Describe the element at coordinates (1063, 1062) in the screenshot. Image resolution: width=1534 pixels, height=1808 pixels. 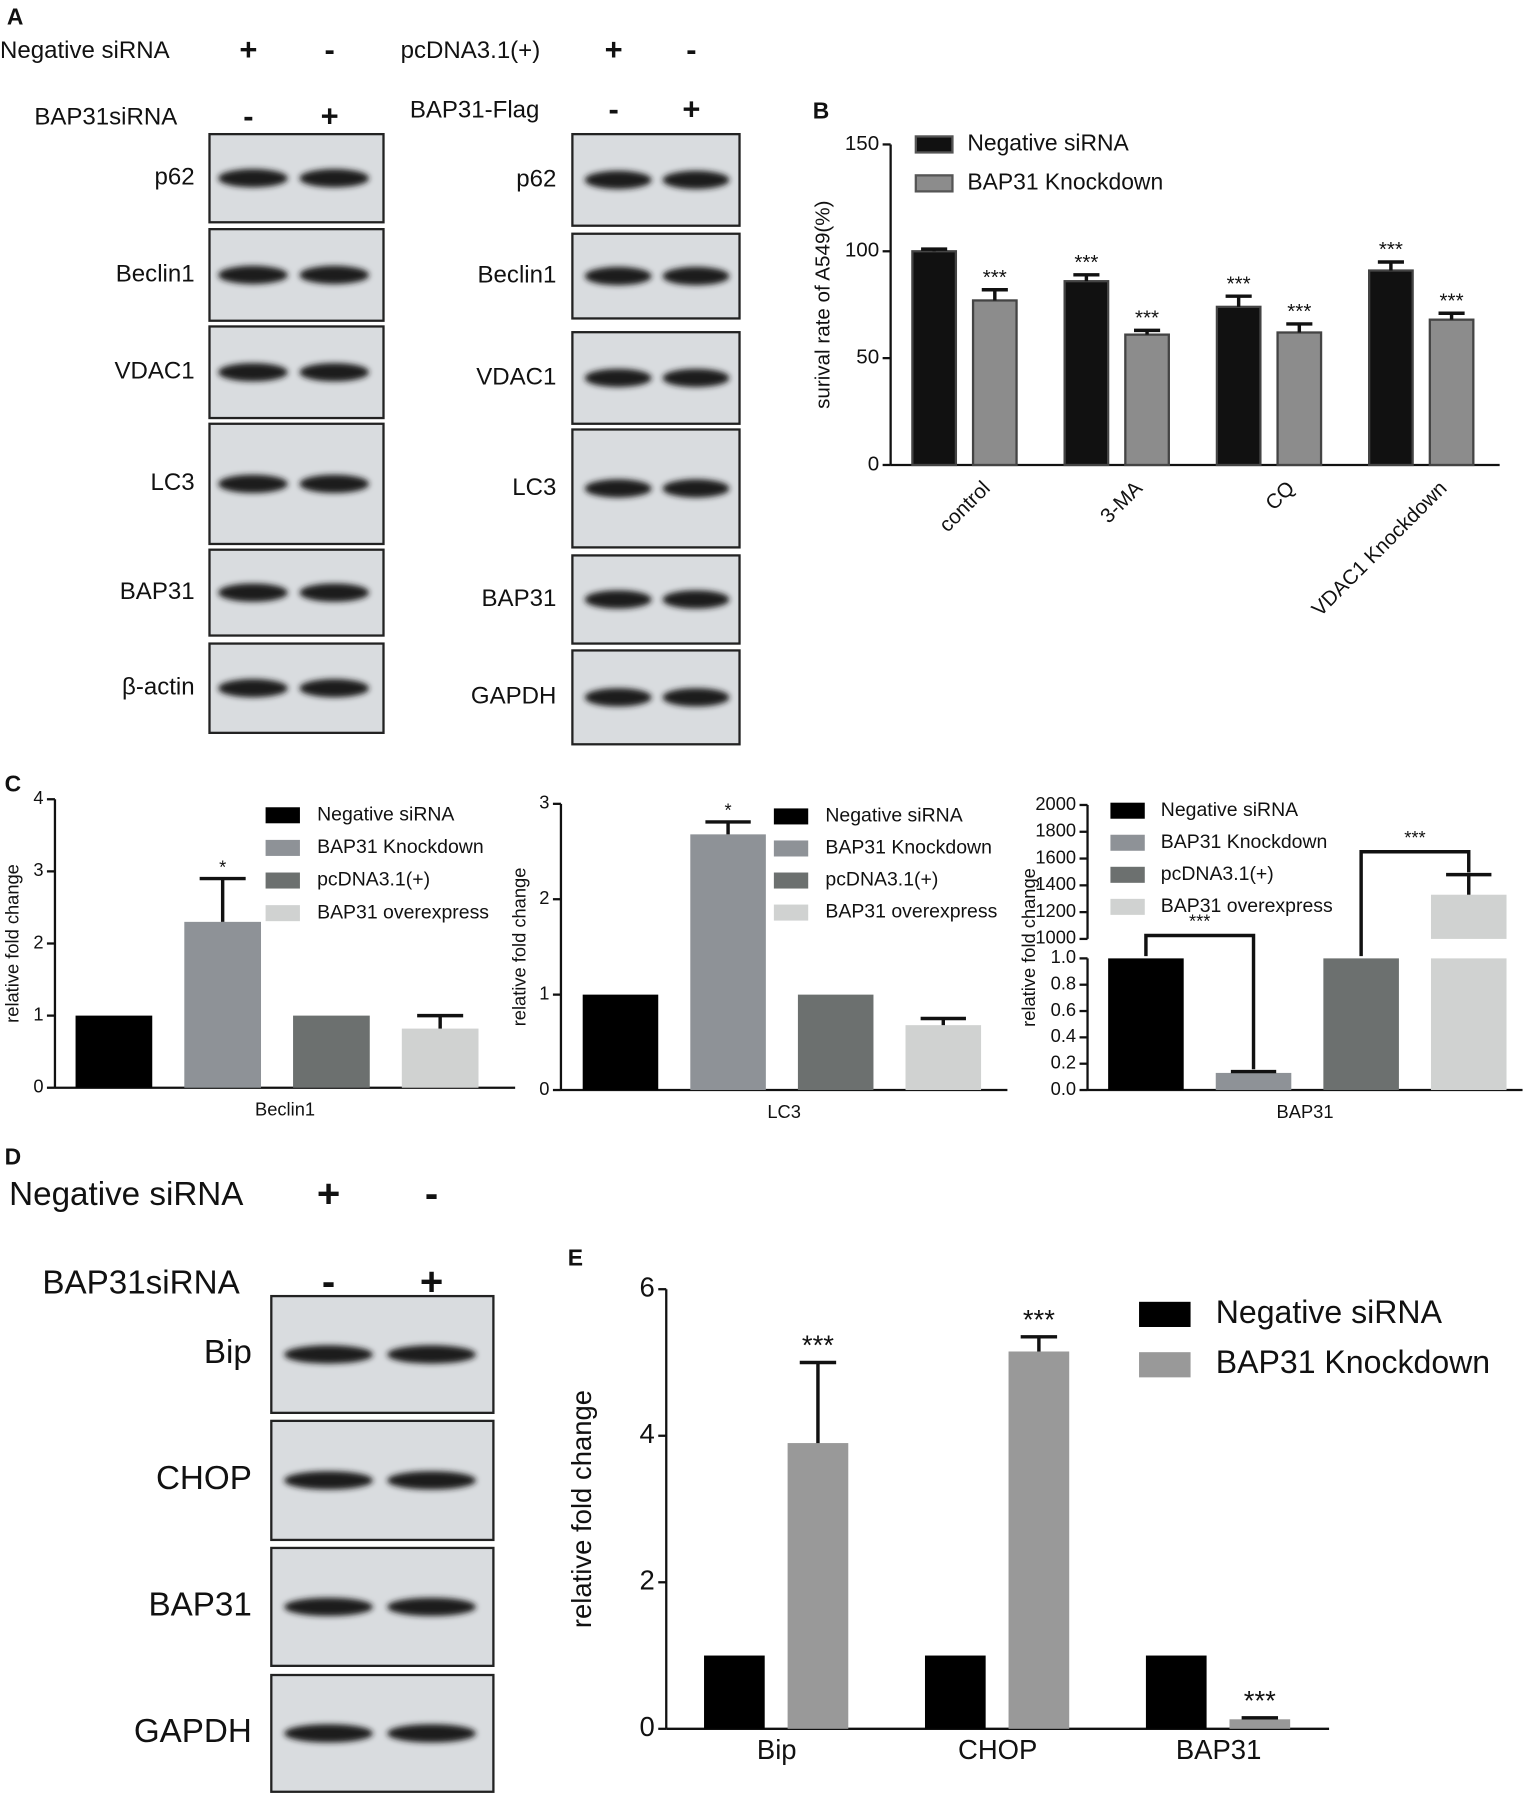
I see `y-tick-label: 0.2` at that location.